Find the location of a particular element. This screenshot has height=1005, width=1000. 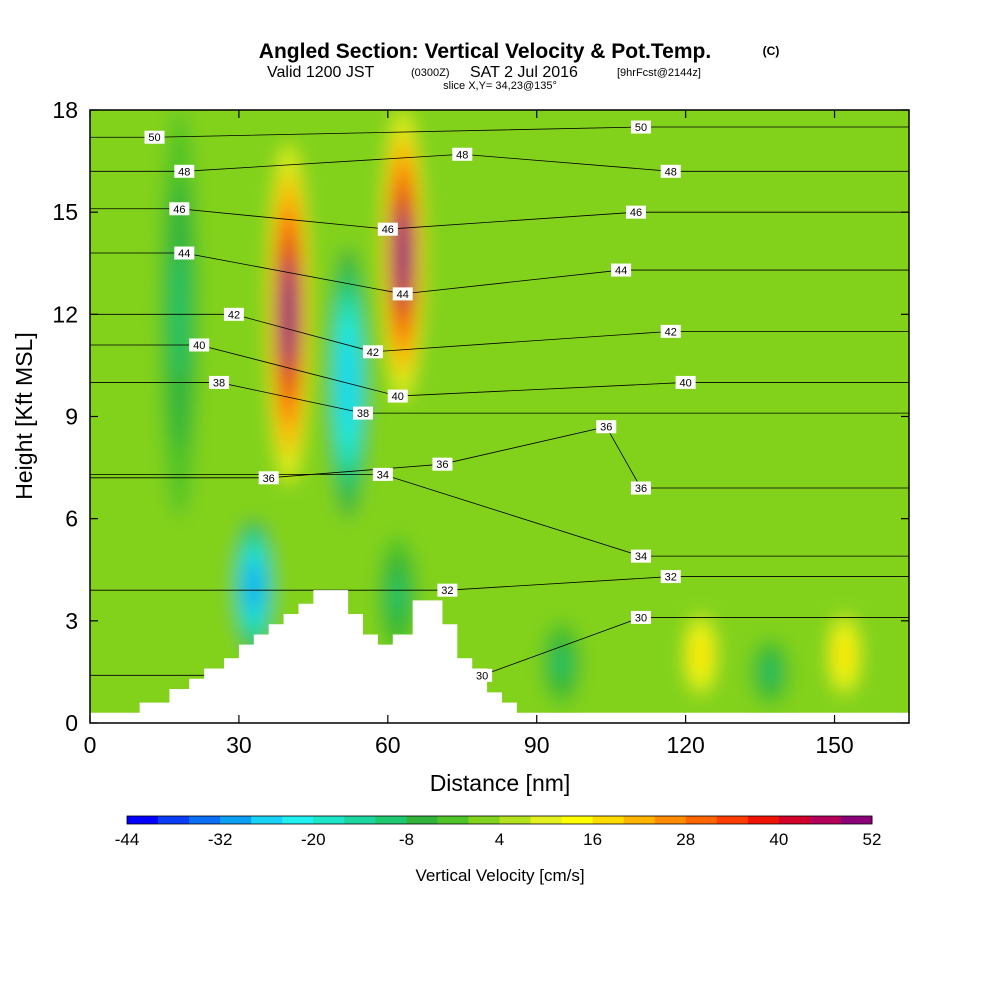

isentrope-label-44-0: 44 is located at coordinates (184, 253).